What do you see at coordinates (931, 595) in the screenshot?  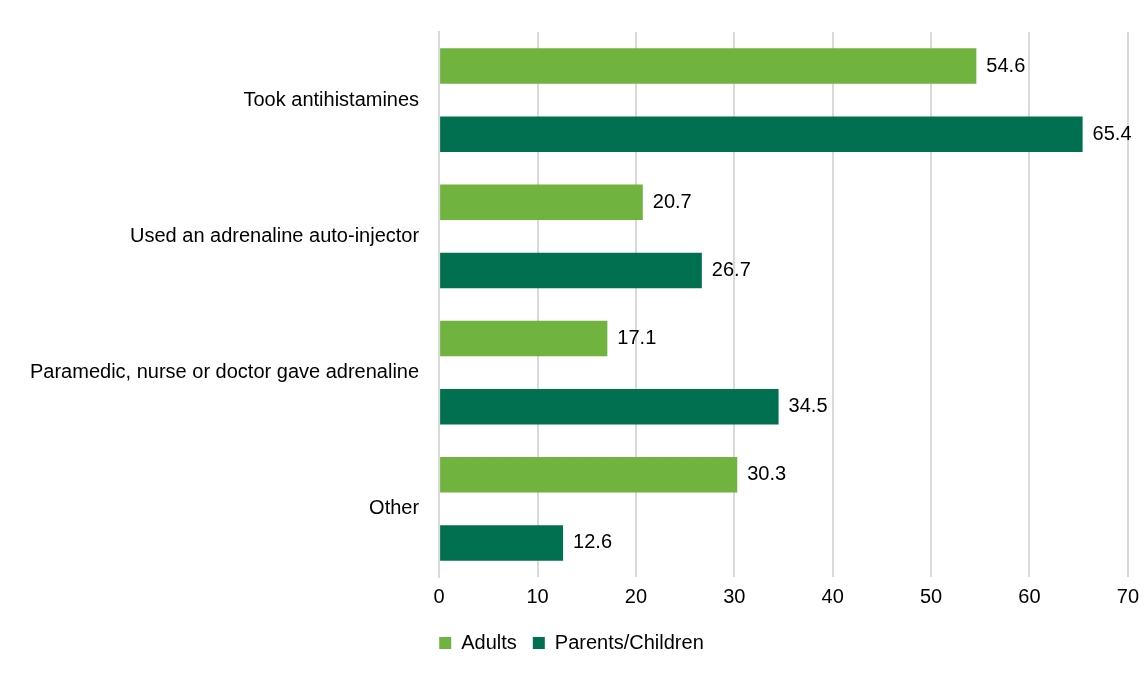 I see `x-tick-label: 50` at bounding box center [931, 595].